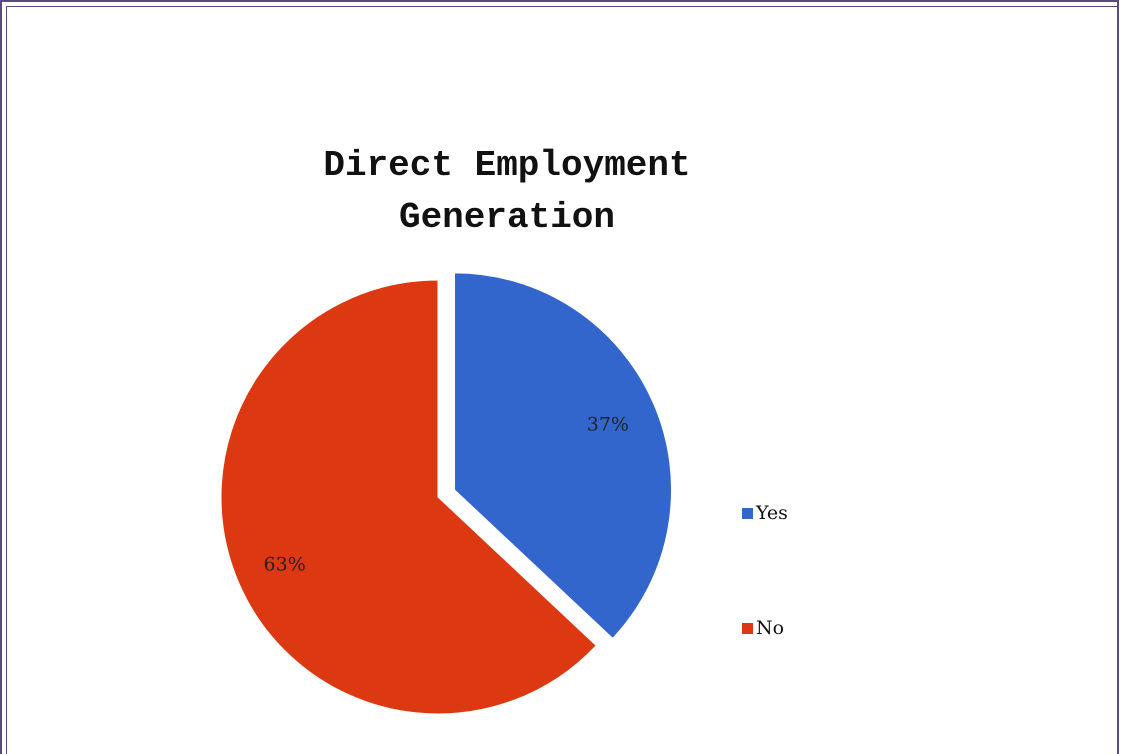 The height and width of the screenshot is (754, 1121). Describe the element at coordinates (285, 564) in the screenshot. I see `data-label-no: 63%` at that location.